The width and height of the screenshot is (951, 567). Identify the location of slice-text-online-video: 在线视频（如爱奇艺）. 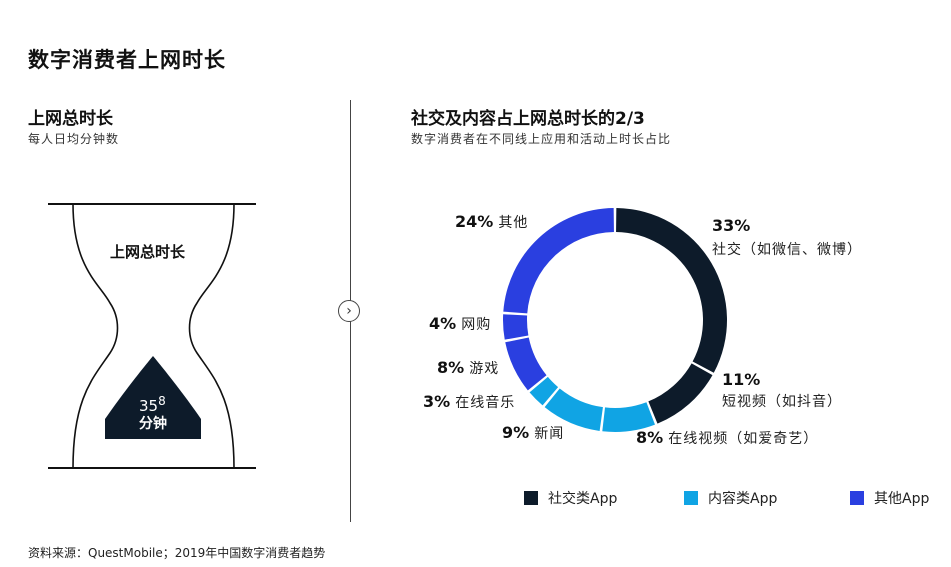
(743, 439).